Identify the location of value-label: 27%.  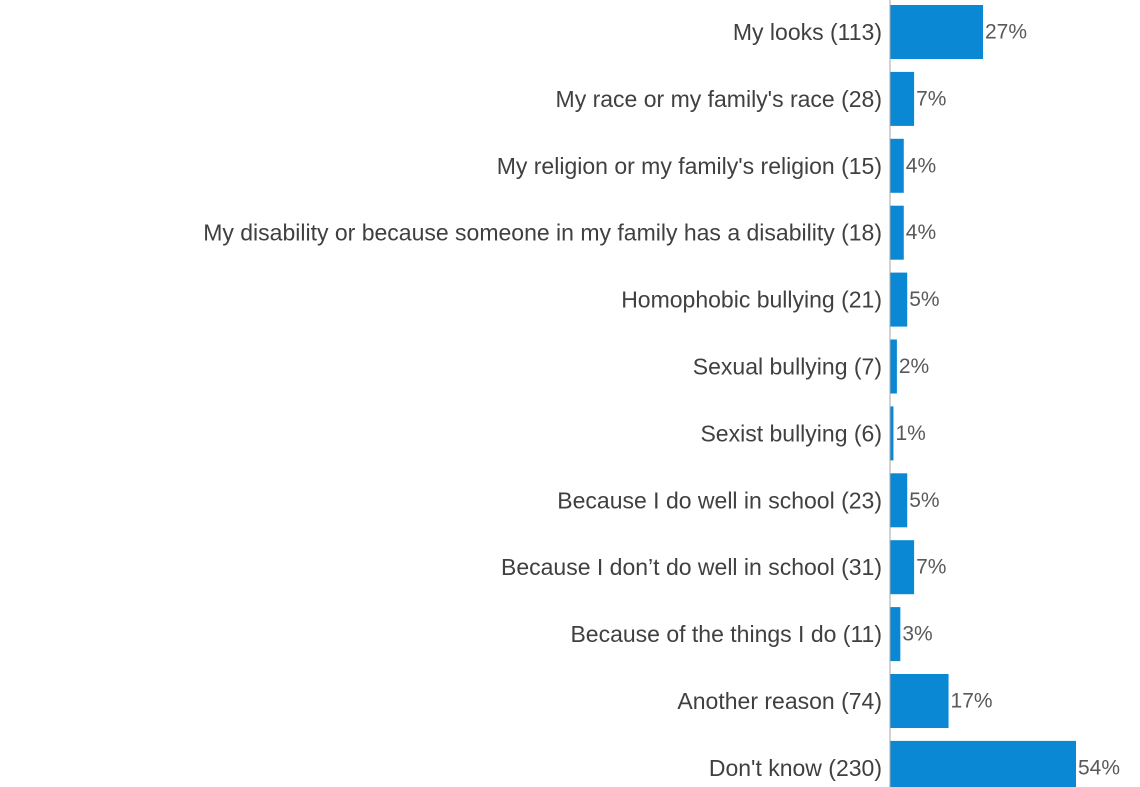
(1006, 32).